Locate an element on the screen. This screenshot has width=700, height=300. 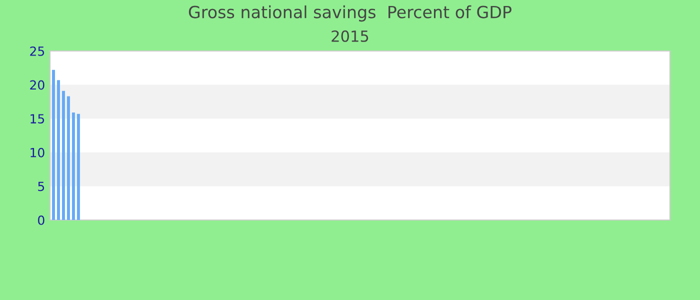
y-tick-label: 25 is located at coordinates (37, 51).